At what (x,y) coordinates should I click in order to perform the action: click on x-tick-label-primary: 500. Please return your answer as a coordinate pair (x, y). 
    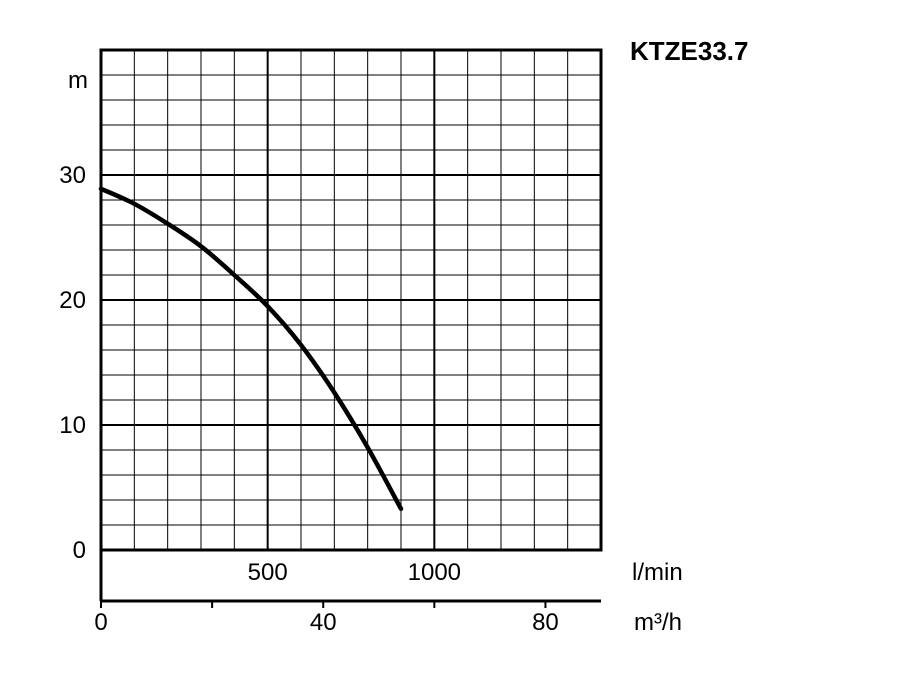
    Looking at the image, I should click on (268, 572).